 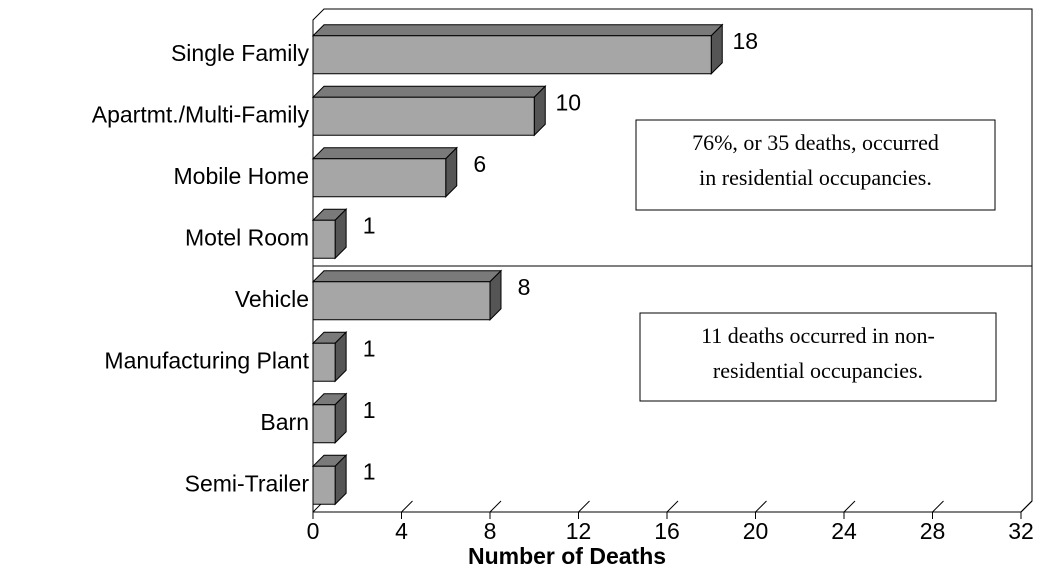 What do you see at coordinates (818, 335) in the screenshot?
I see `annotation-text: 11 deaths occurred in non-` at bounding box center [818, 335].